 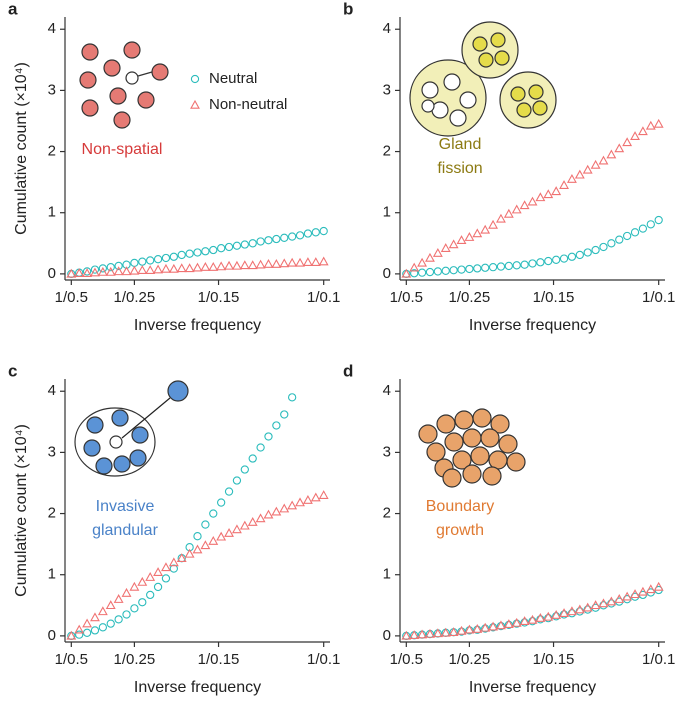 What do you see at coordinates (483, 79) in the screenshot?
I see `illustration-gland-fission` at bounding box center [483, 79].